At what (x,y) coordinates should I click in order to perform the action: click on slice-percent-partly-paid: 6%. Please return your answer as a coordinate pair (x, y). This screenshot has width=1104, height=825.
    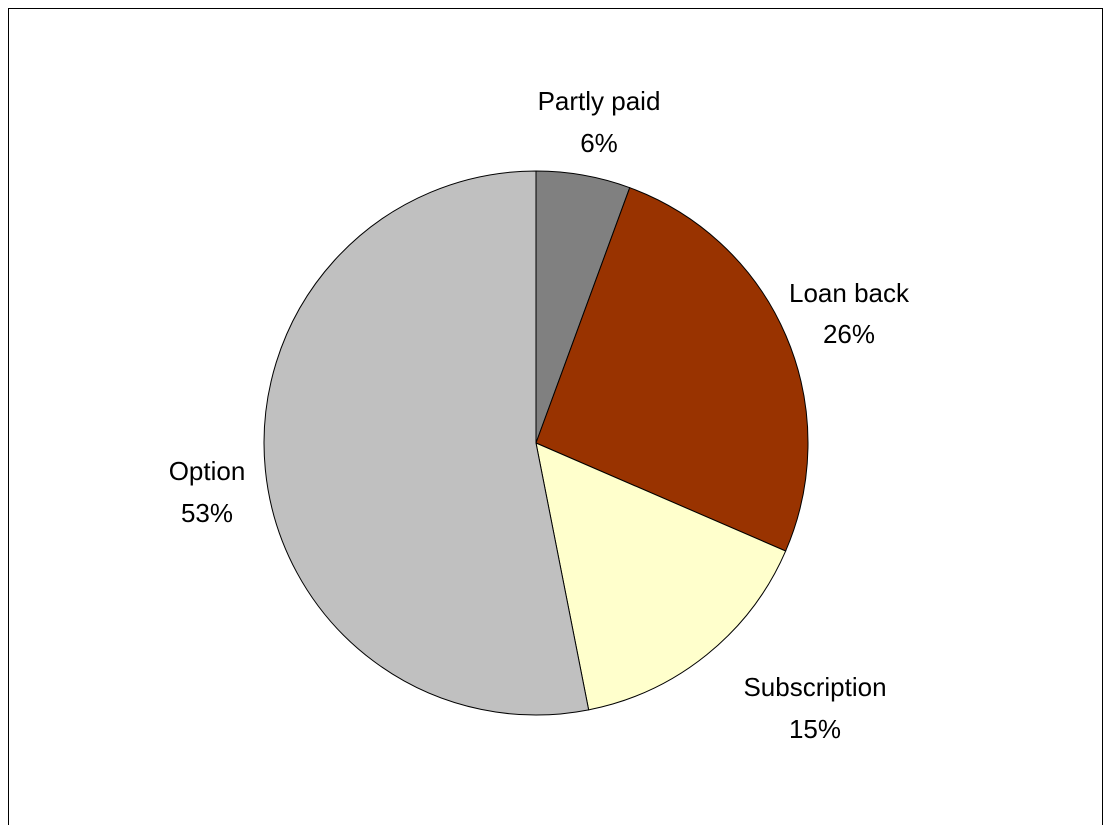
    Looking at the image, I should click on (599, 143).